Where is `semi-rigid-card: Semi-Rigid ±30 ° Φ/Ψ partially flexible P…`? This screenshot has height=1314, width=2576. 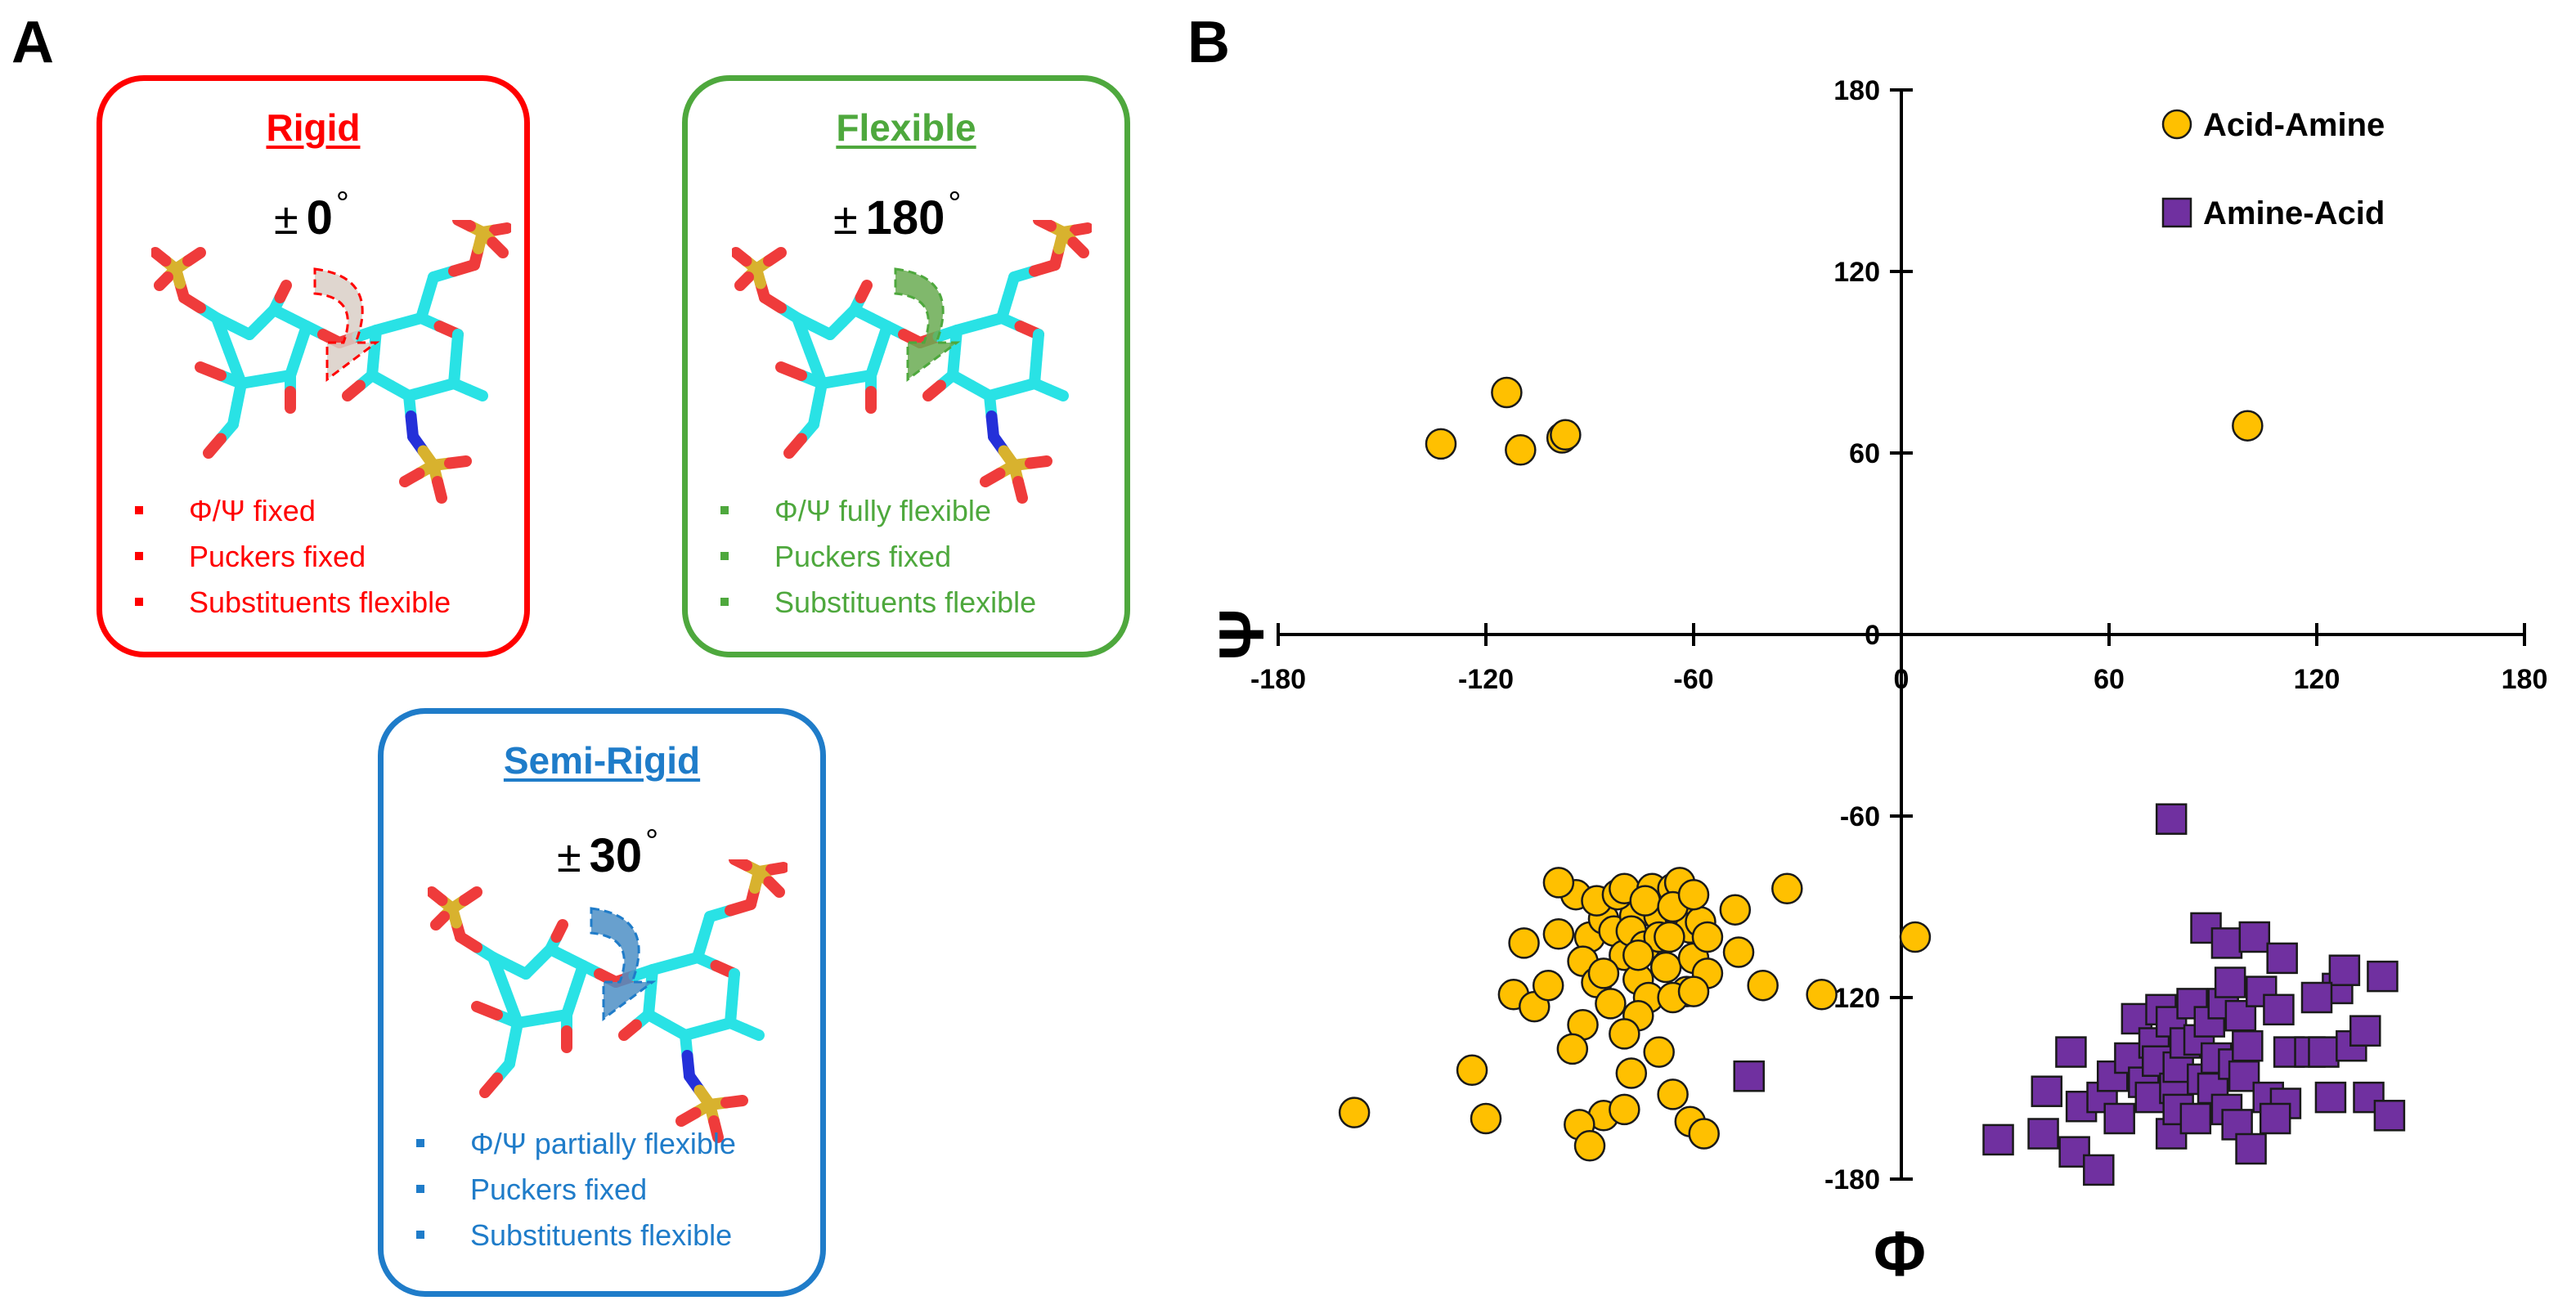
semi-rigid-card: Semi-Rigid ±30 ° Φ/Ψ partially flexible P… is located at coordinates (602, 1002).